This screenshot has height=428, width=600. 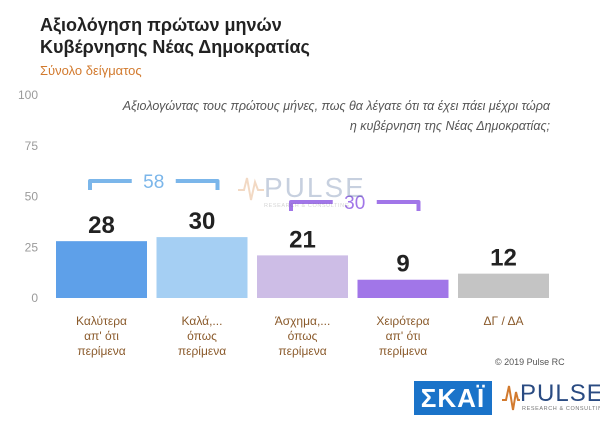 What do you see at coordinates (32, 197) in the screenshot?
I see `y-tick-label: 50` at bounding box center [32, 197].